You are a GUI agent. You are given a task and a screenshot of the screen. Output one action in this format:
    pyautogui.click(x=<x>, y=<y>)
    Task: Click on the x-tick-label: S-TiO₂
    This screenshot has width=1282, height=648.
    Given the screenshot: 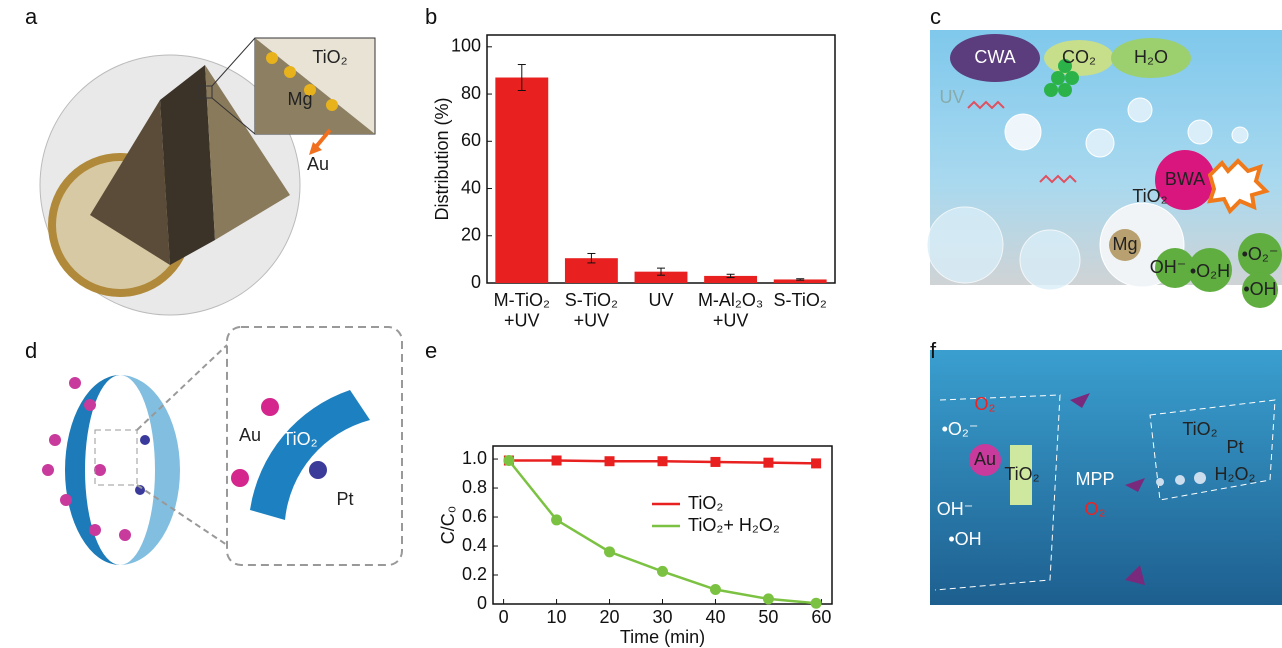 What is the action you would take?
    pyautogui.click(x=800, y=300)
    